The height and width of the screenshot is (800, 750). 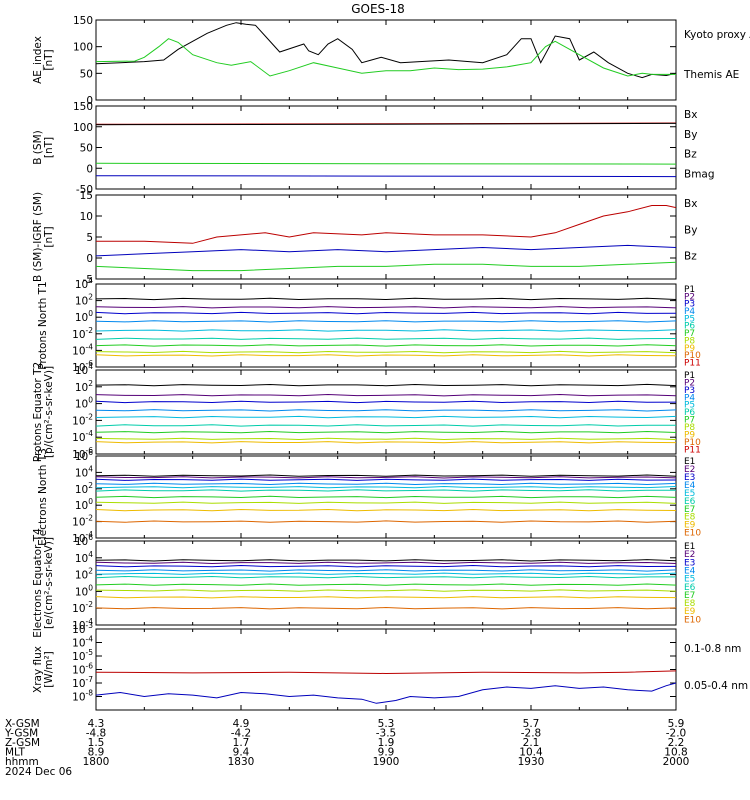 What do you see at coordinates (82, 436) in the screenshot?
I see `y-tick-label: 10-4` at bounding box center [82, 436].